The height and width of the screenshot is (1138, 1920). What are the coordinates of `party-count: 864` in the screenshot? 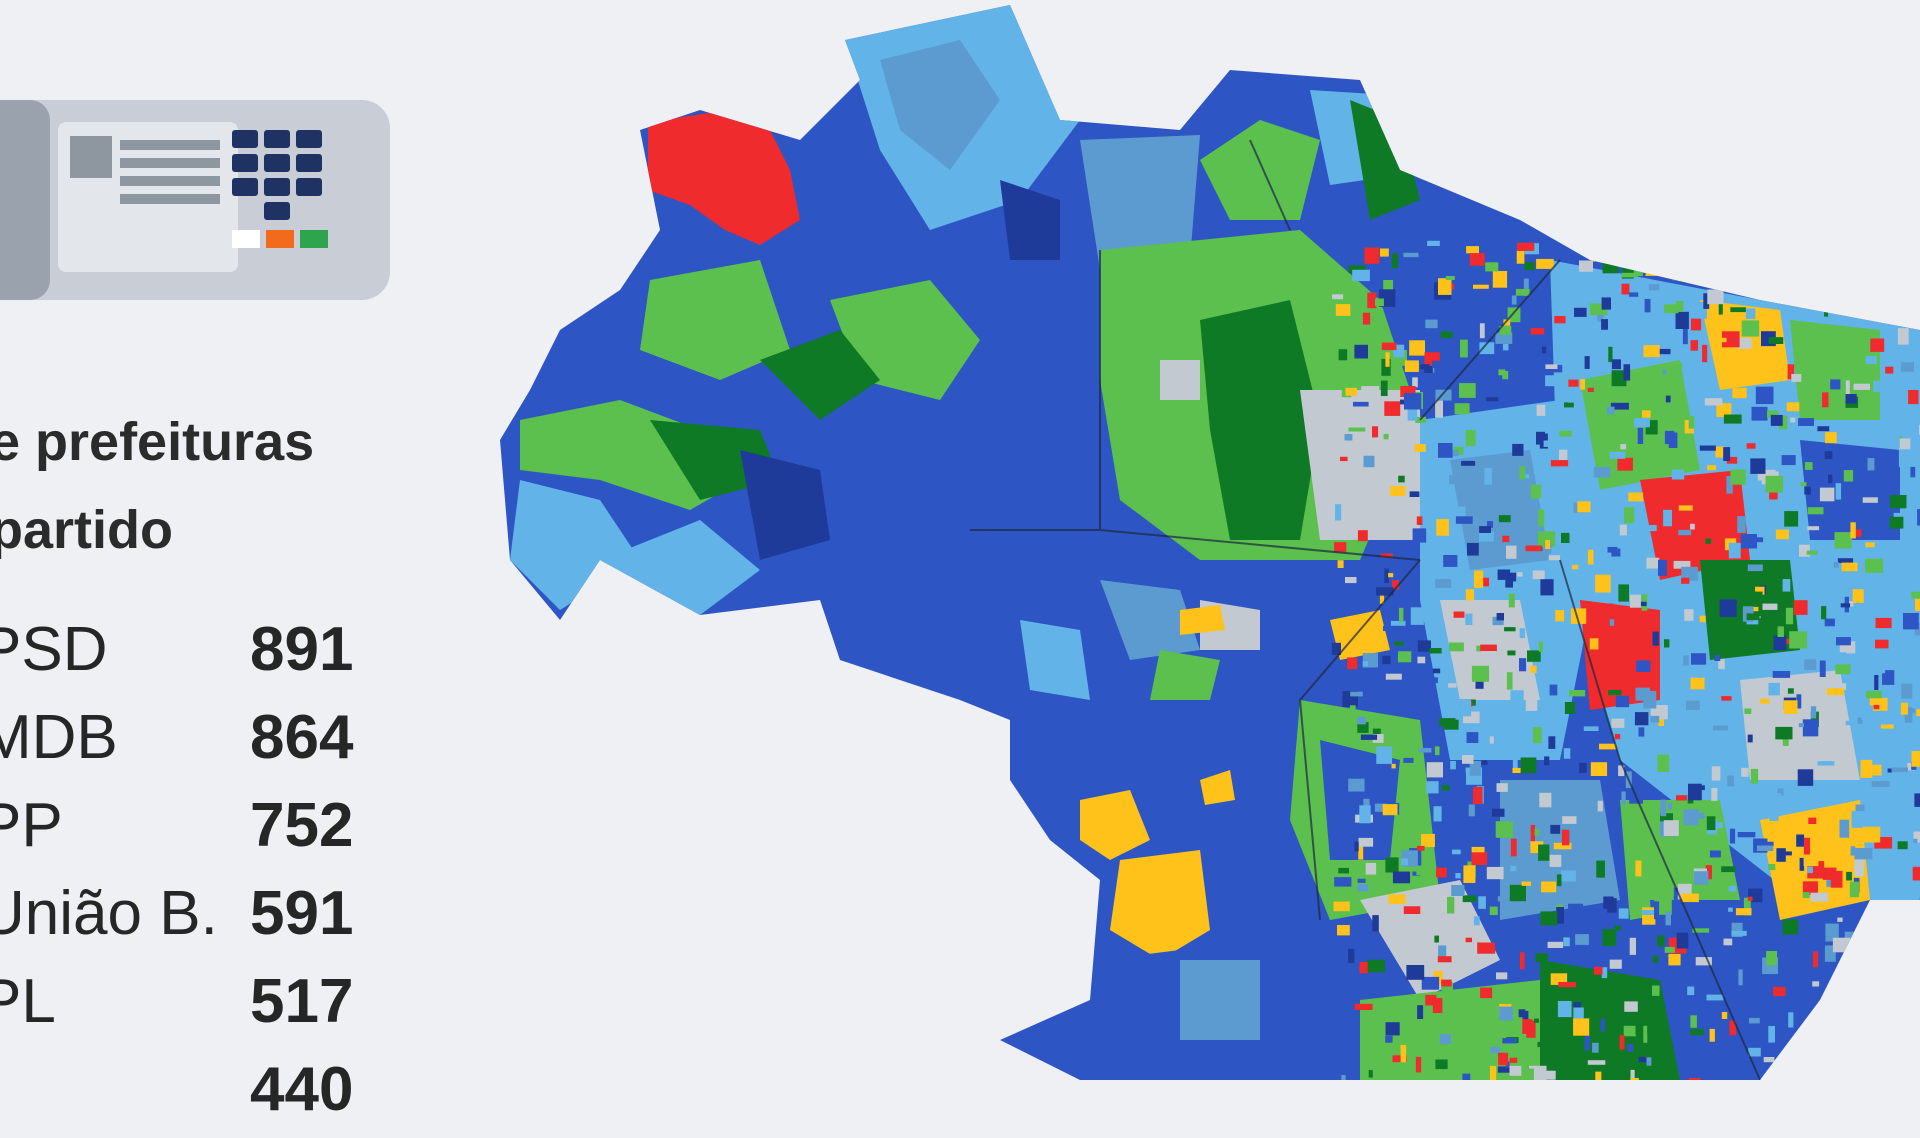 It's located at (301, 737).